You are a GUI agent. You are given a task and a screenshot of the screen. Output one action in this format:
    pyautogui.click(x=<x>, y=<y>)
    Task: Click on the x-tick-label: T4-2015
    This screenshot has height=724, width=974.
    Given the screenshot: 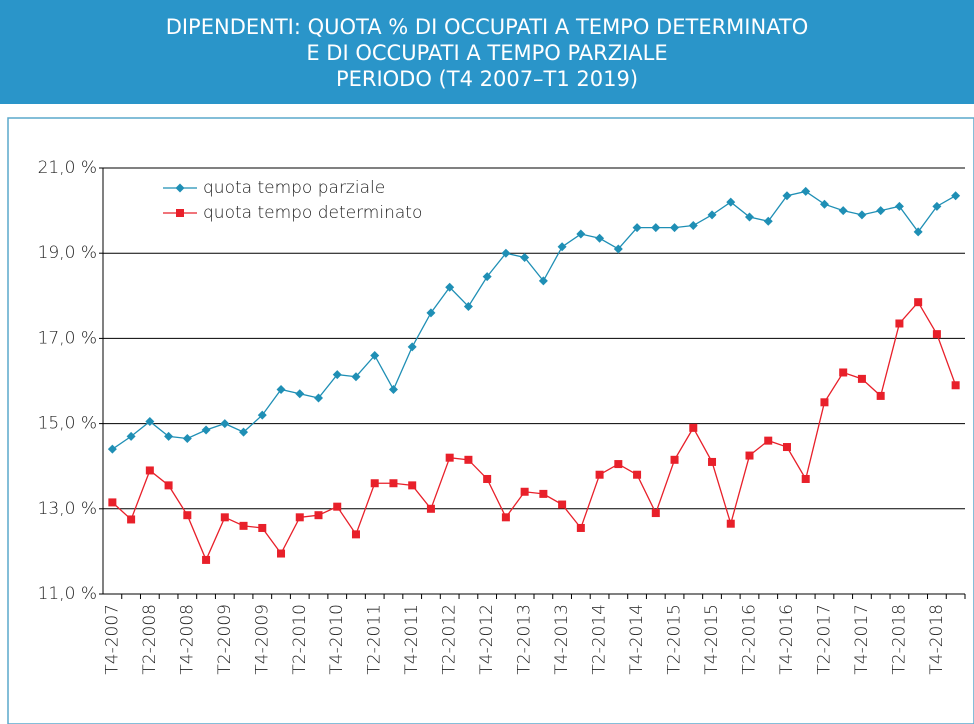 What is the action you would take?
    pyautogui.click(x=712, y=639)
    